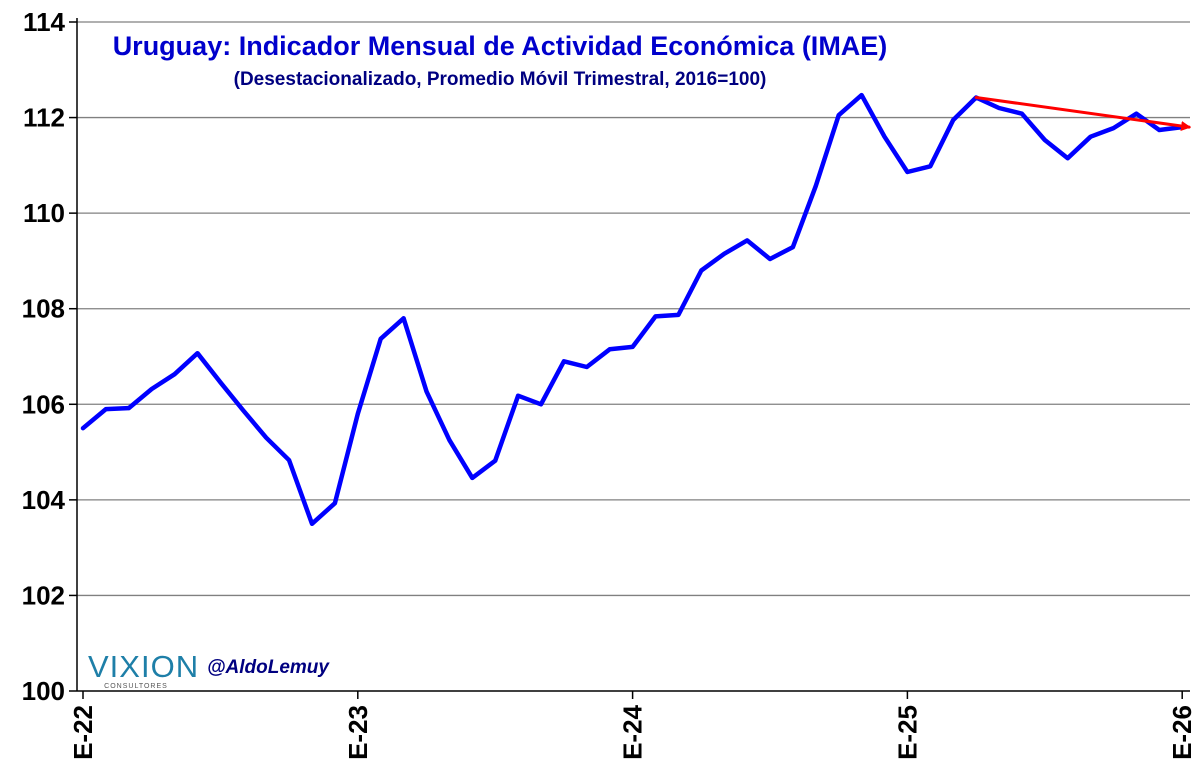 This screenshot has width=1199, height=783. I want to click on x-tick-label: E-22, so click(83, 732).